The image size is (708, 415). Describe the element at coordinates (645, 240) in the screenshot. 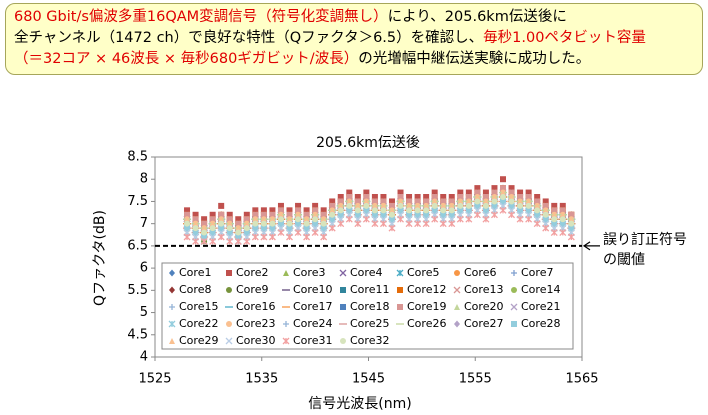

I see `annotation: 誤り訂正符号` at that location.